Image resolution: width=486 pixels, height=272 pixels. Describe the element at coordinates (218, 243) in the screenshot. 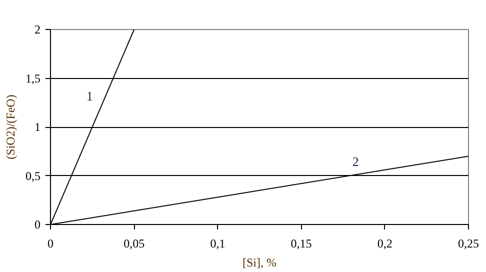

I see `x-tick-label: 0,1` at that location.